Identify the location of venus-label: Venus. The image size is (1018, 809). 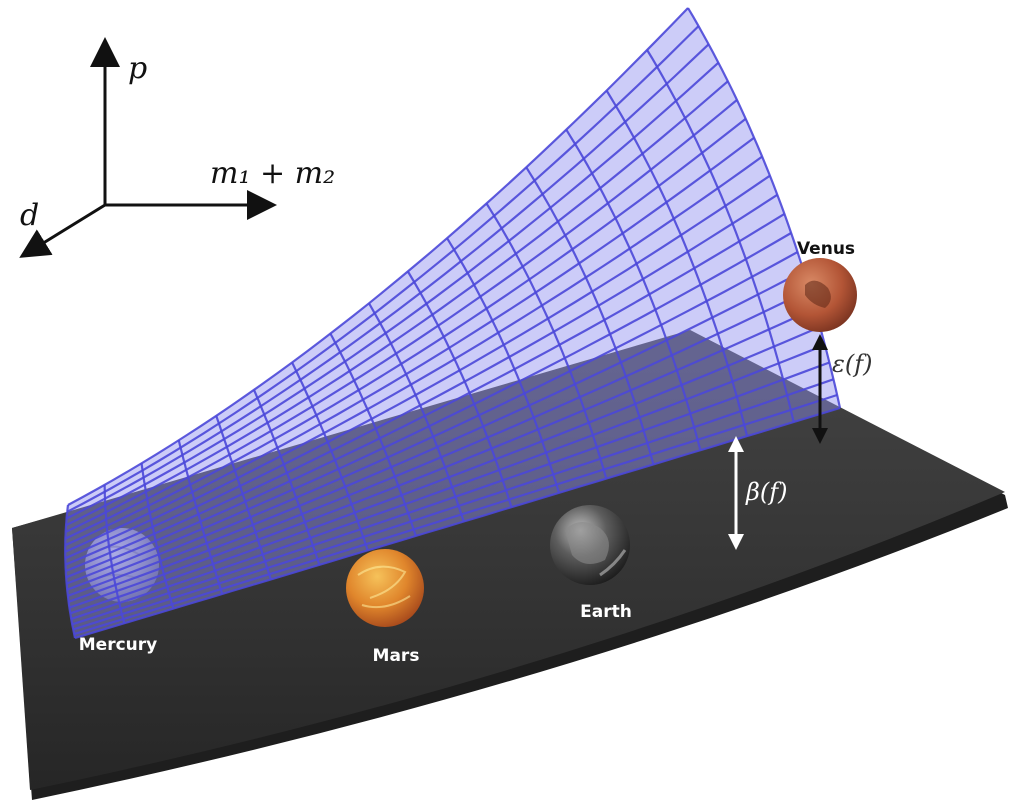
(826, 249).